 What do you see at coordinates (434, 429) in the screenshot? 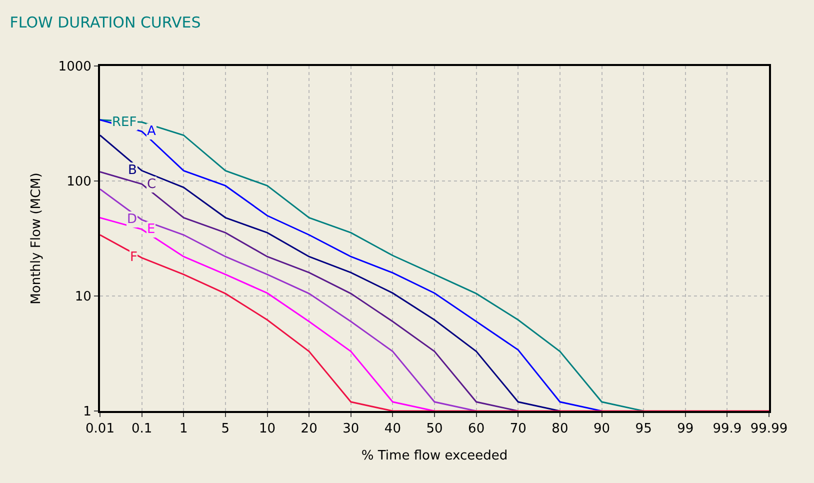
I see `x-tick-label: 50` at bounding box center [434, 429].